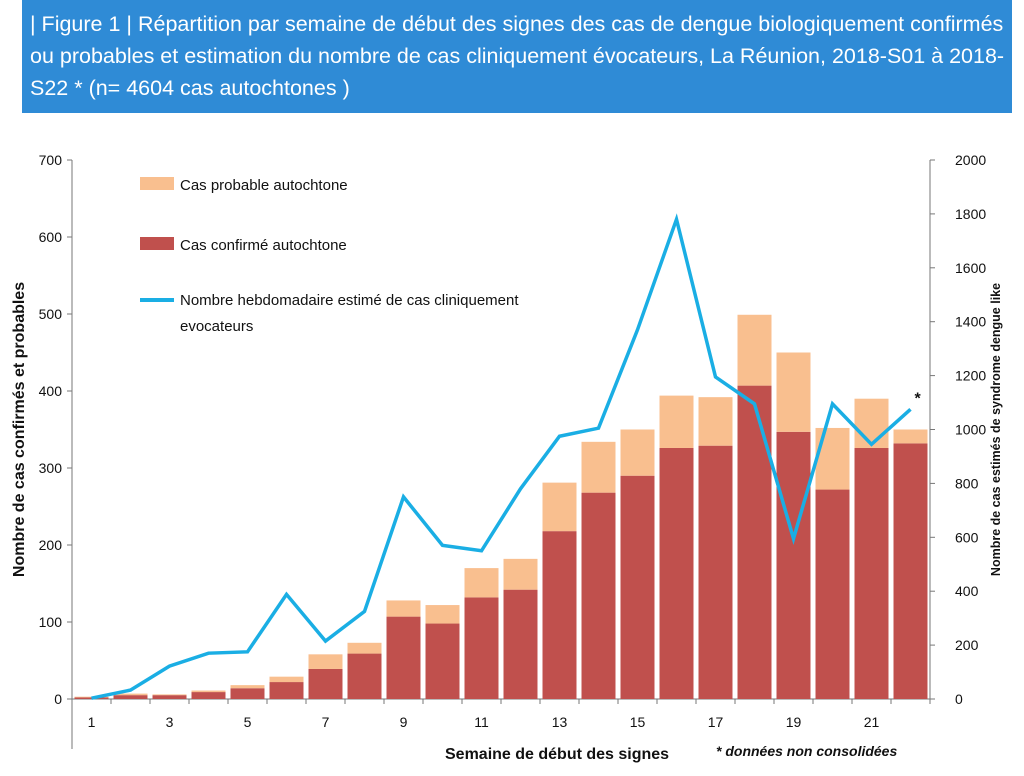 Image resolution: width=1024 pixels, height=776 pixels. What do you see at coordinates (872, 722) in the screenshot?
I see `x-tick-label: 21` at bounding box center [872, 722].